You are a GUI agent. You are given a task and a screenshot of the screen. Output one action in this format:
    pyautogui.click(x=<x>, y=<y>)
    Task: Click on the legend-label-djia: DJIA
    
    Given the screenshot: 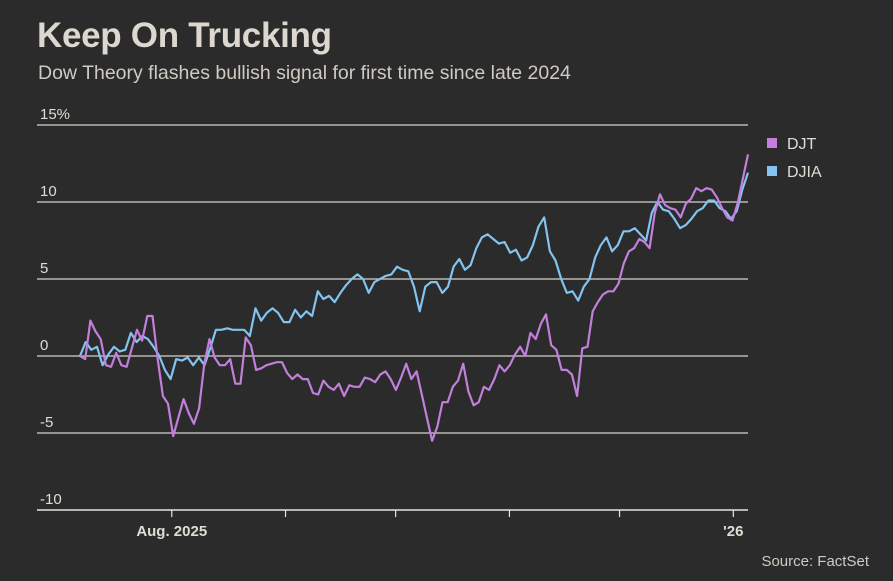 What is the action you would take?
    pyautogui.click(x=804, y=172)
    